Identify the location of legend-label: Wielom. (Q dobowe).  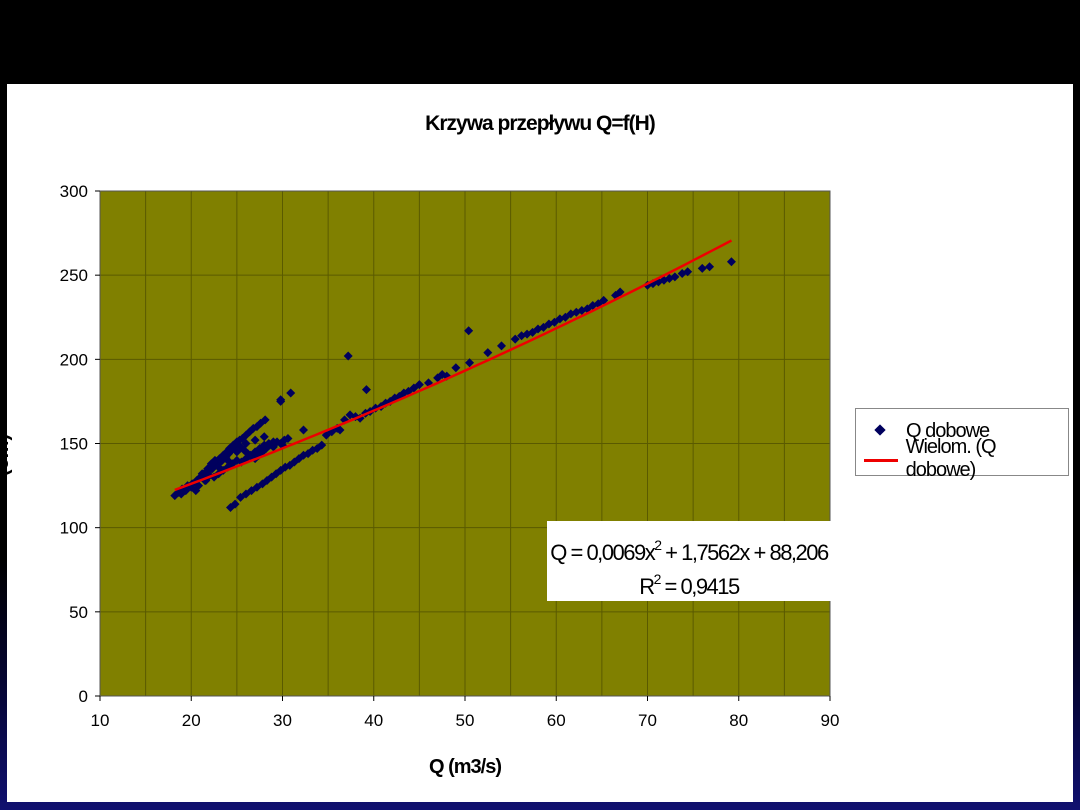
(951, 458).